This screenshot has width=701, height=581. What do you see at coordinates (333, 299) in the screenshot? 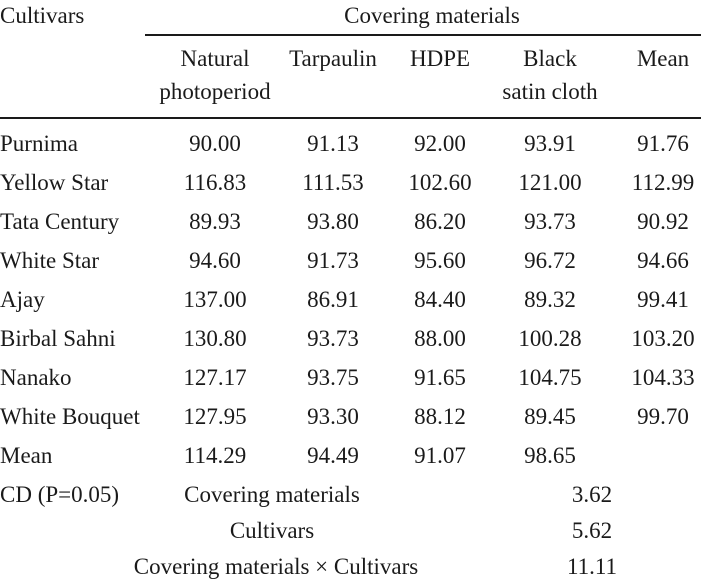
I see `table-cell: 86.91` at bounding box center [333, 299].